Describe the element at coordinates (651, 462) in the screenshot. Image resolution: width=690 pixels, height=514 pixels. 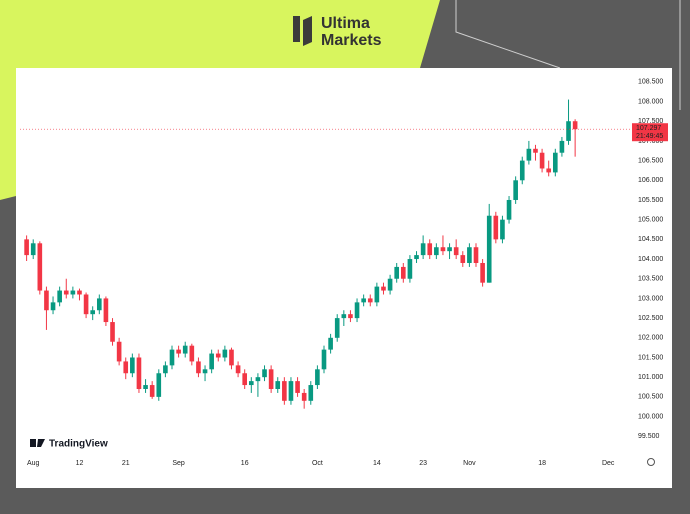
I see `settings-icon` at that location.